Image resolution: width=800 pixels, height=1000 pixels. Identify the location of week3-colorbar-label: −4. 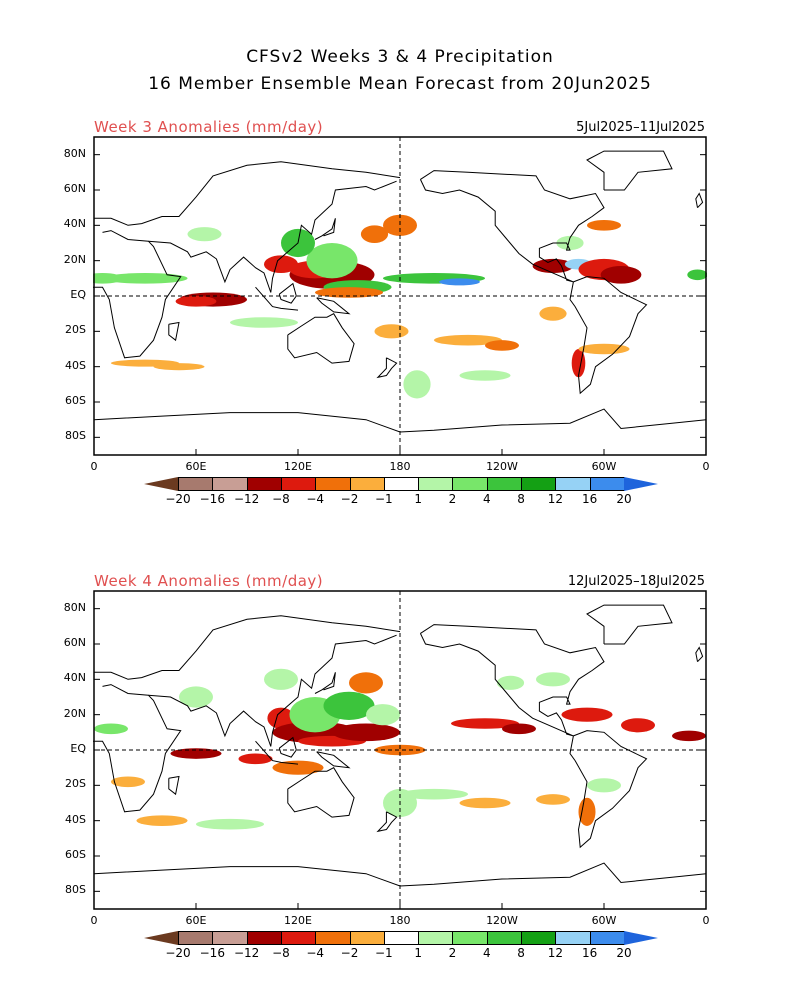
(315, 499).